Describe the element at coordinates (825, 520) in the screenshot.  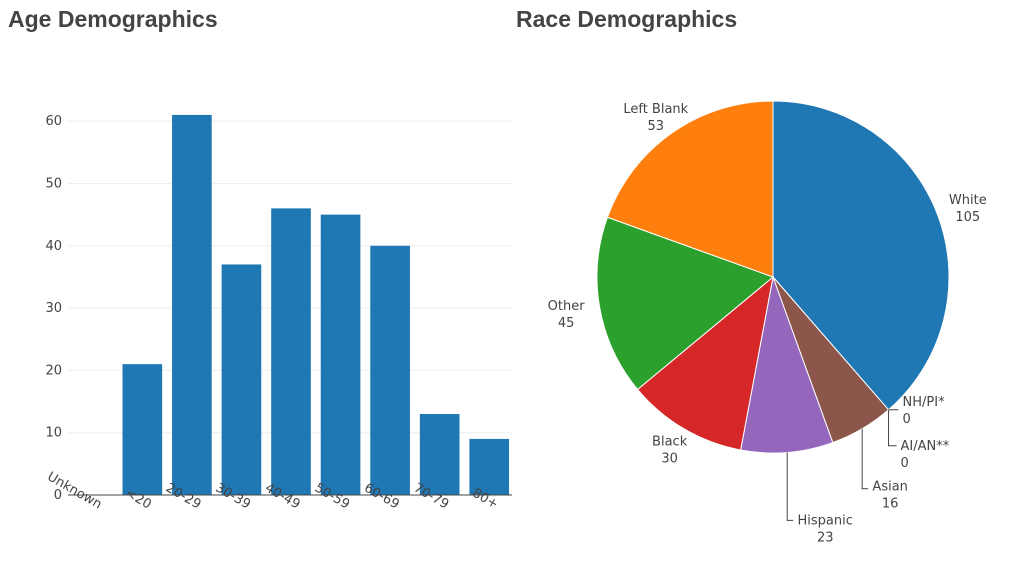
I see `slice-label-name: Hispanic` at that location.